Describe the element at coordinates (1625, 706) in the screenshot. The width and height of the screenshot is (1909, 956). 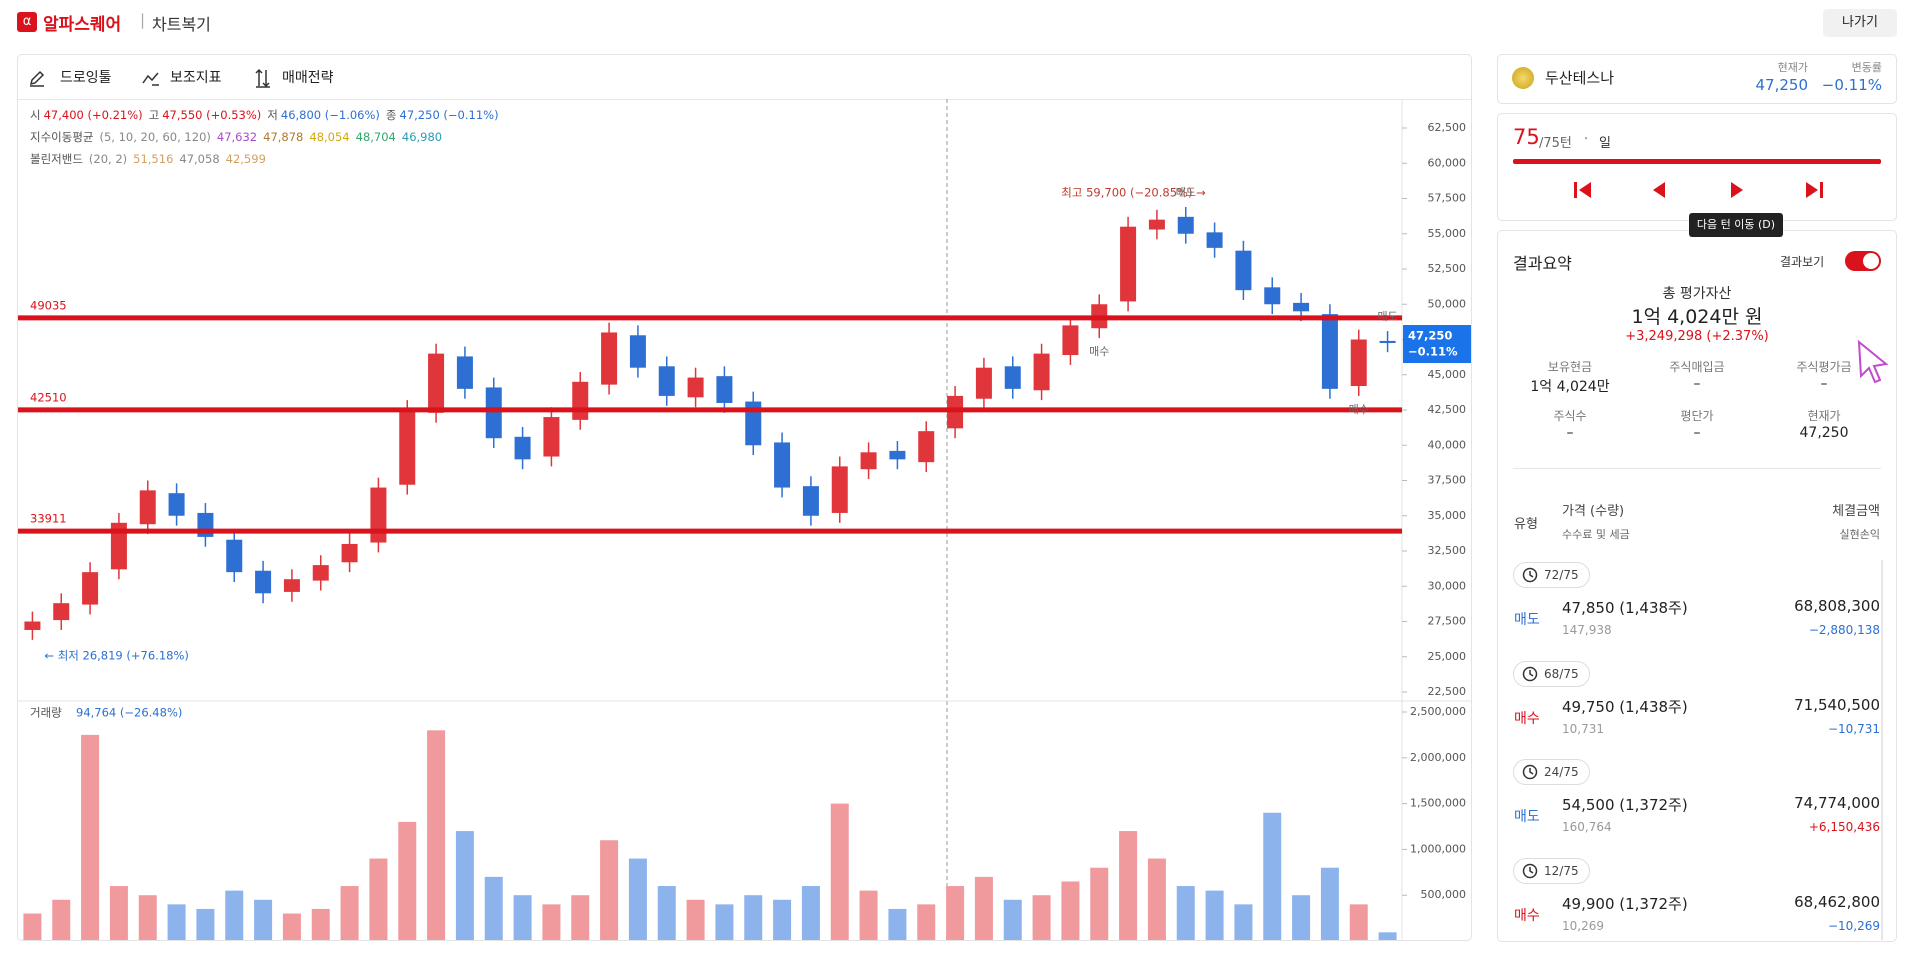
I see `trade-price: 49,750 (1,438주)` at that location.